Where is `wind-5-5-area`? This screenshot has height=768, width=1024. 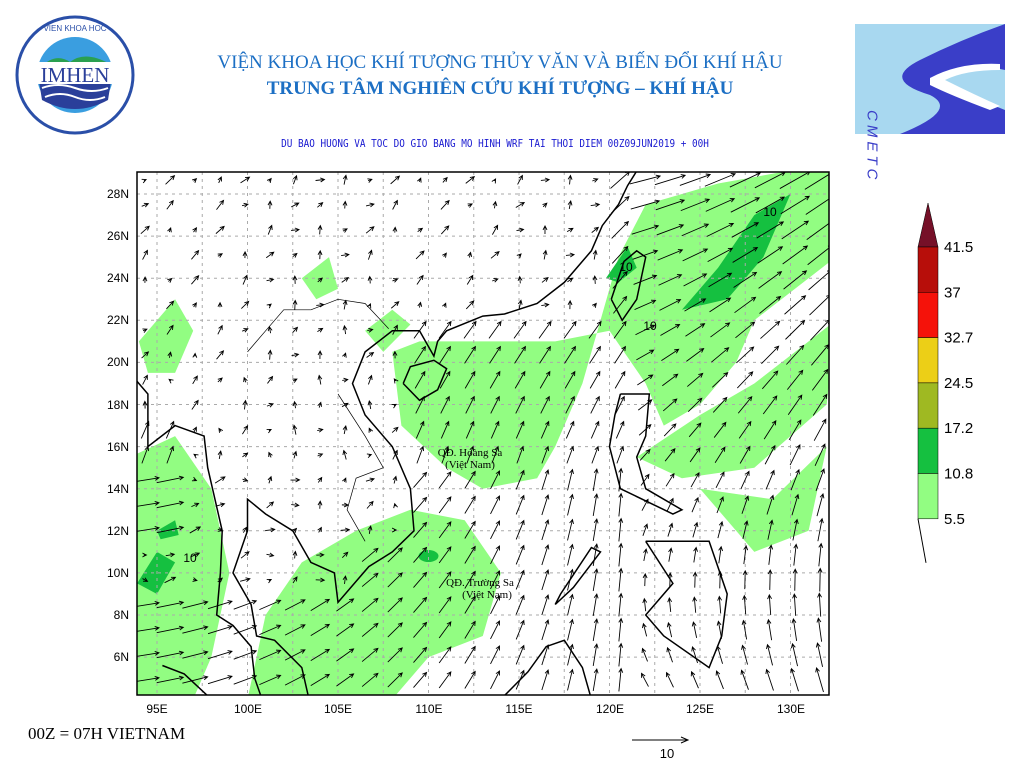
wind-5-5-area is located at coordinates (388, 330).